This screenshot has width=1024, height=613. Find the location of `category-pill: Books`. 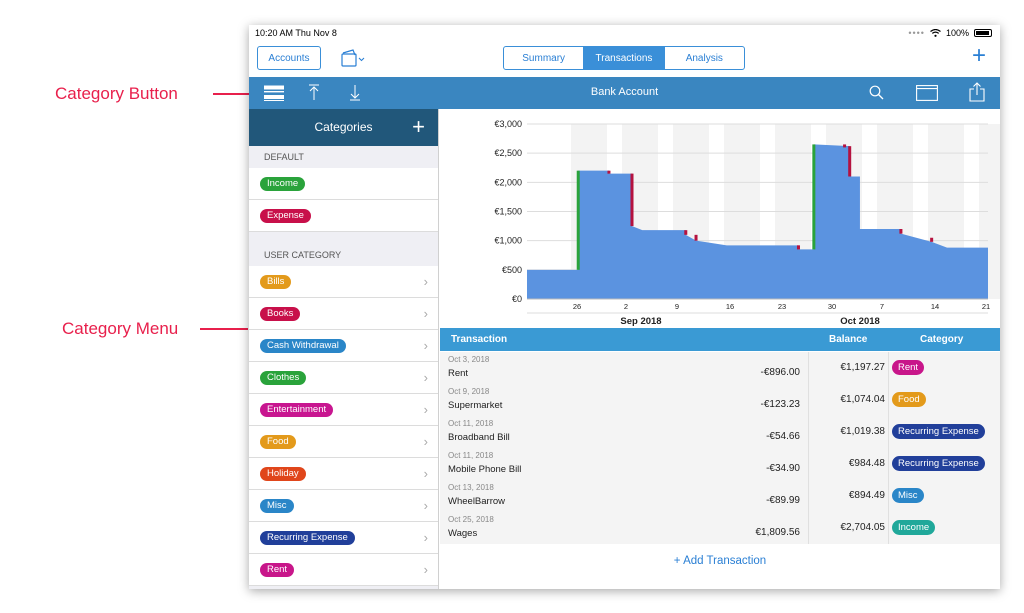

category-pill: Books is located at coordinates (280, 314).